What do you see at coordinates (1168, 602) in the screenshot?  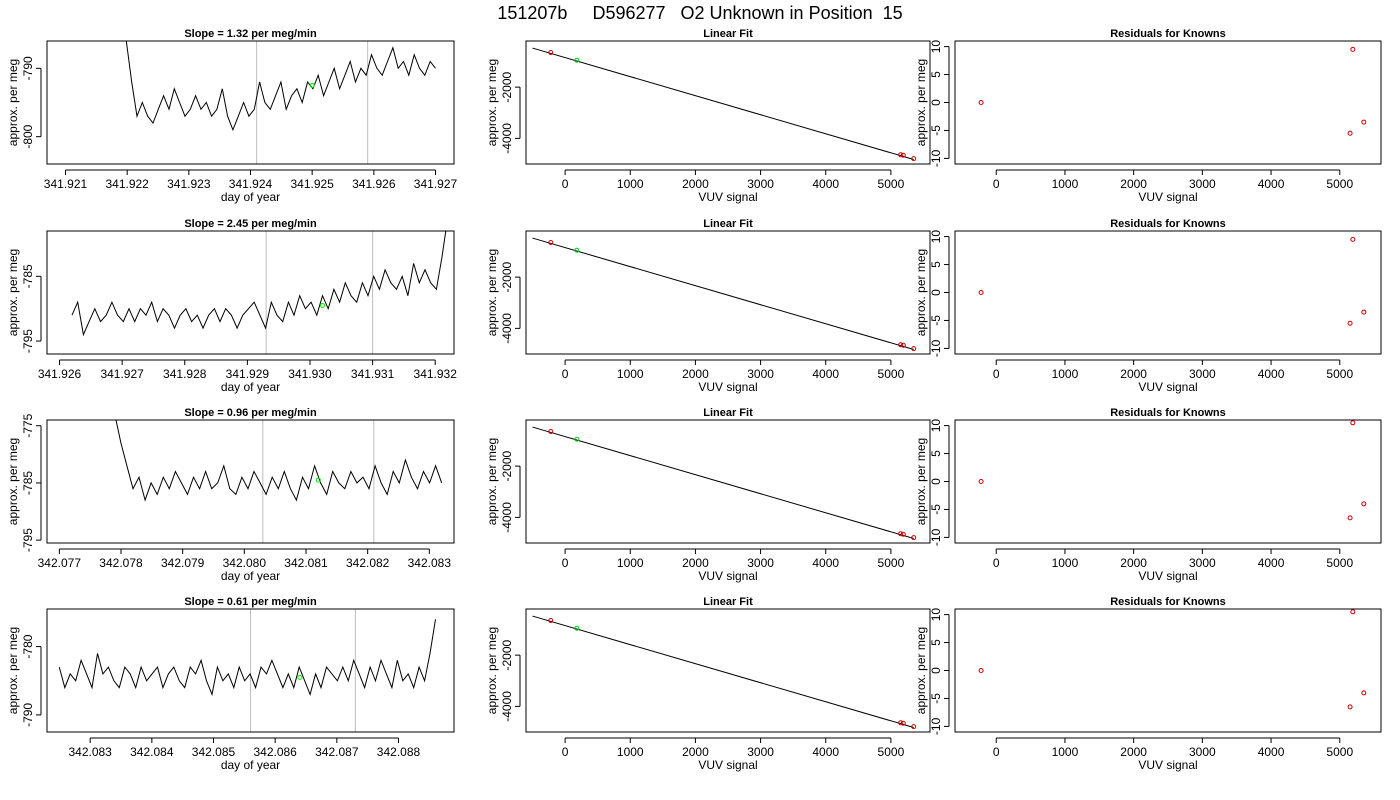 I see `panel-title: Residuals for Knowns` at bounding box center [1168, 602].